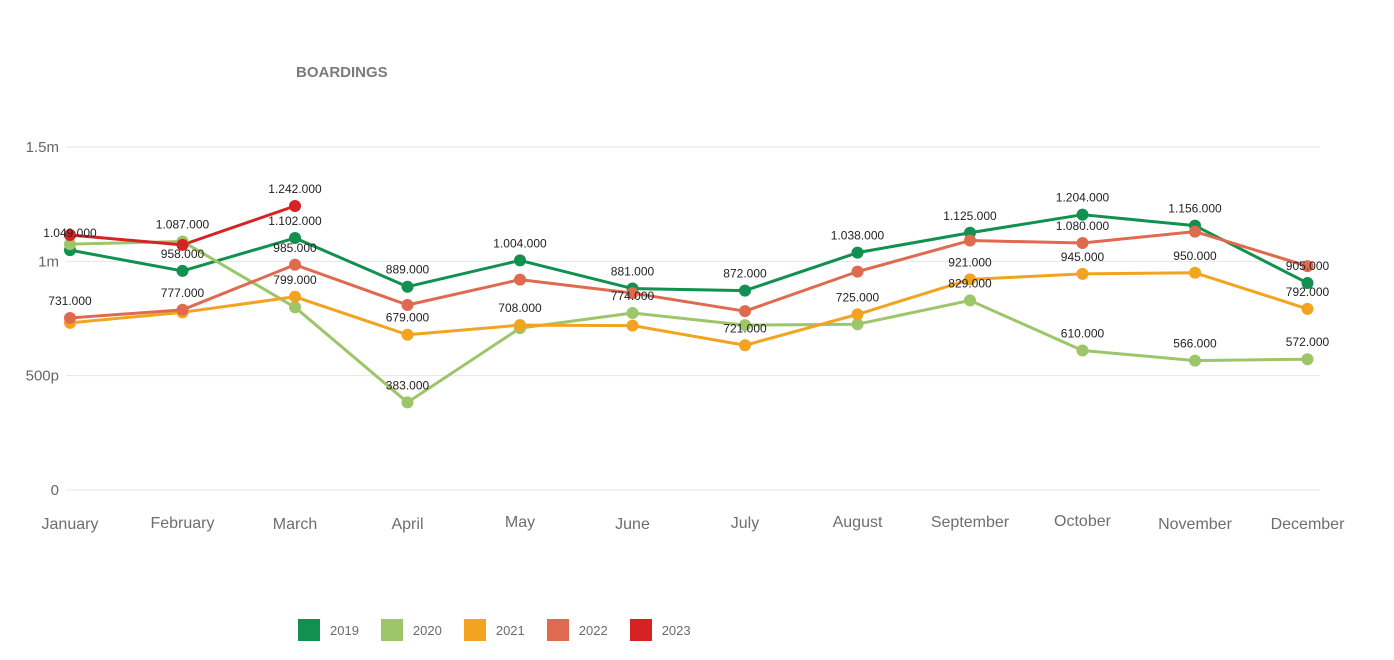 The width and height of the screenshot is (1394, 660). What do you see at coordinates (970, 262) in the screenshot?
I see `data-label: 921.000` at bounding box center [970, 262].